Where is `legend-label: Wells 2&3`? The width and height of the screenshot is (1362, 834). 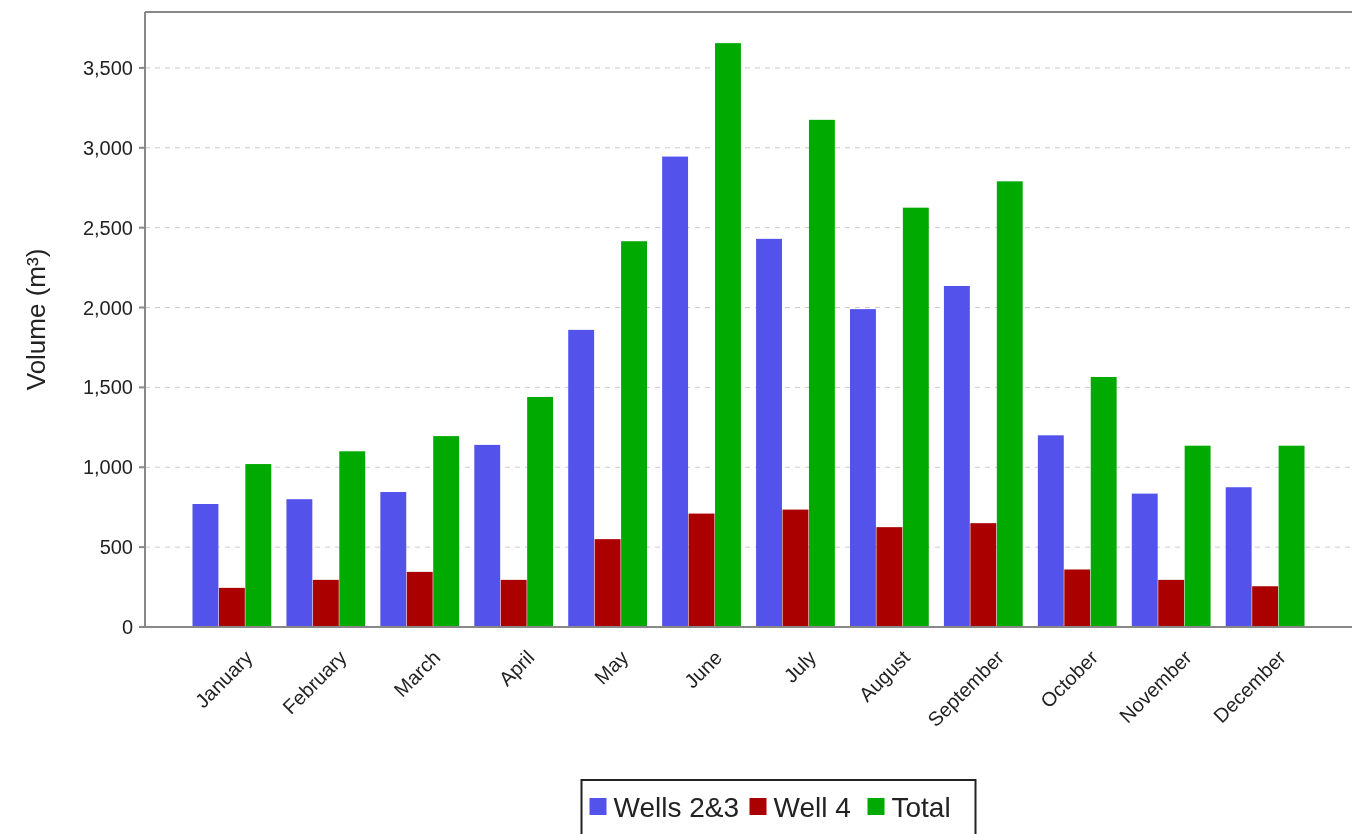 legend-label: Wells 2&3 is located at coordinates (676, 807).